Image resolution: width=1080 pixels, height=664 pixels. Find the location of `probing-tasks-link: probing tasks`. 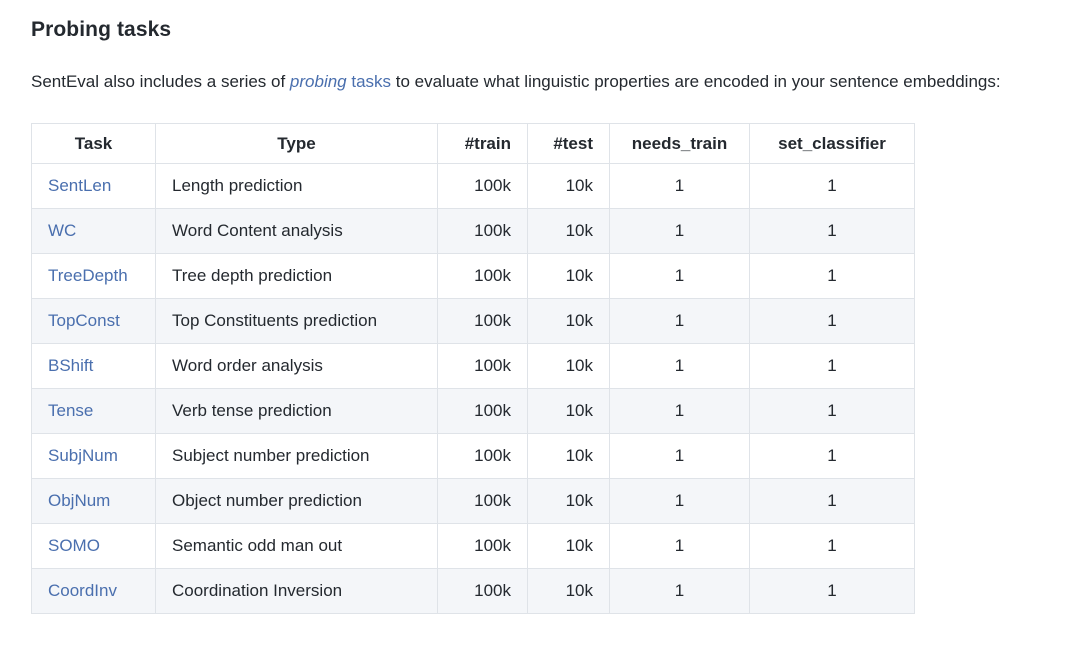

probing-tasks-link: probing tasks is located at coordinates (340, 81).